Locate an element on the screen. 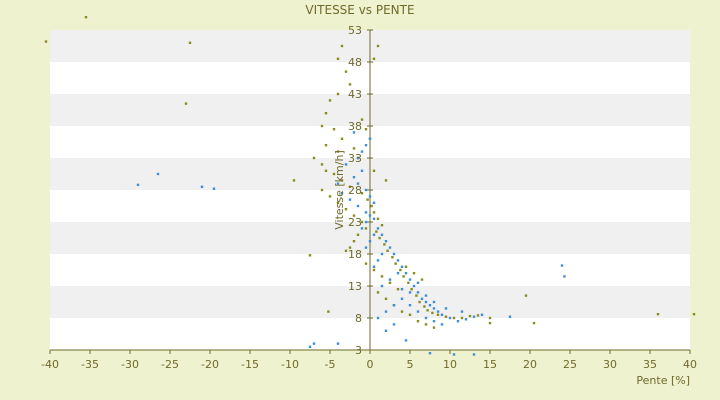 The width and height of the screenshot is (720, 400). chart-title: VITESSE vs PENTE is located at coordinates (359, 10).